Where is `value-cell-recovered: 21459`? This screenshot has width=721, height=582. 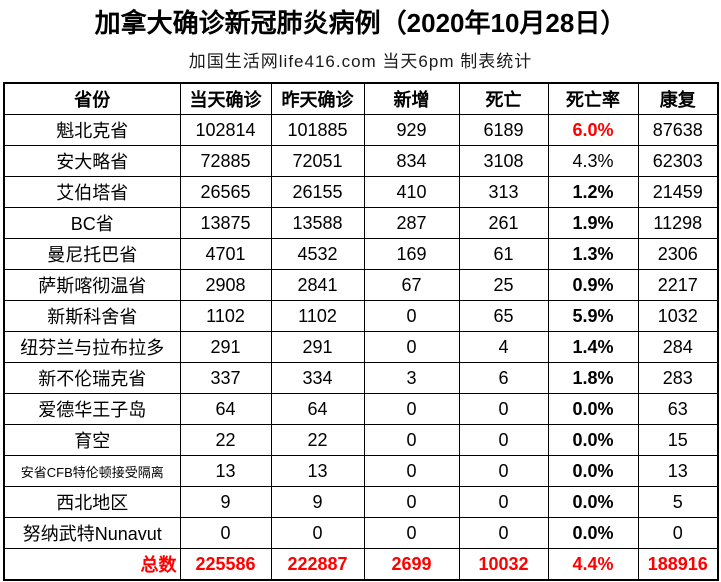
value-cell-recovered: 21459 is located at coordinates (678, 192).